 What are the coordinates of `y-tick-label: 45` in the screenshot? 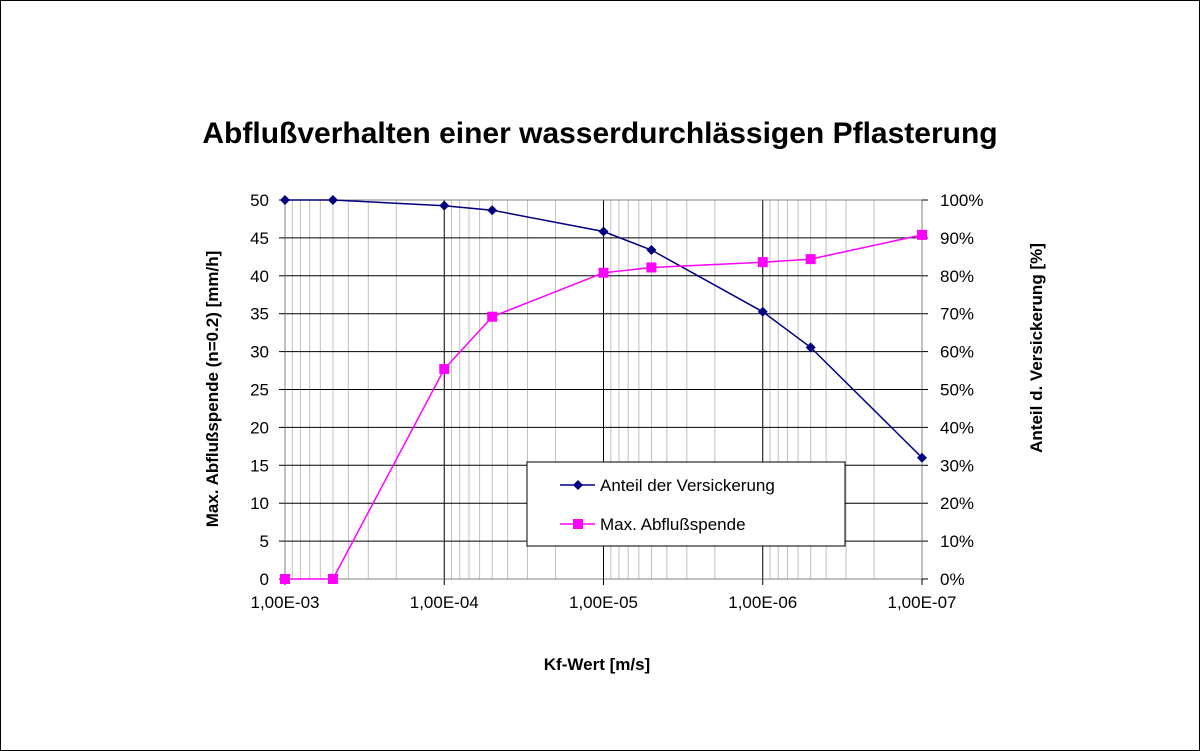 It's located at (259, 238).